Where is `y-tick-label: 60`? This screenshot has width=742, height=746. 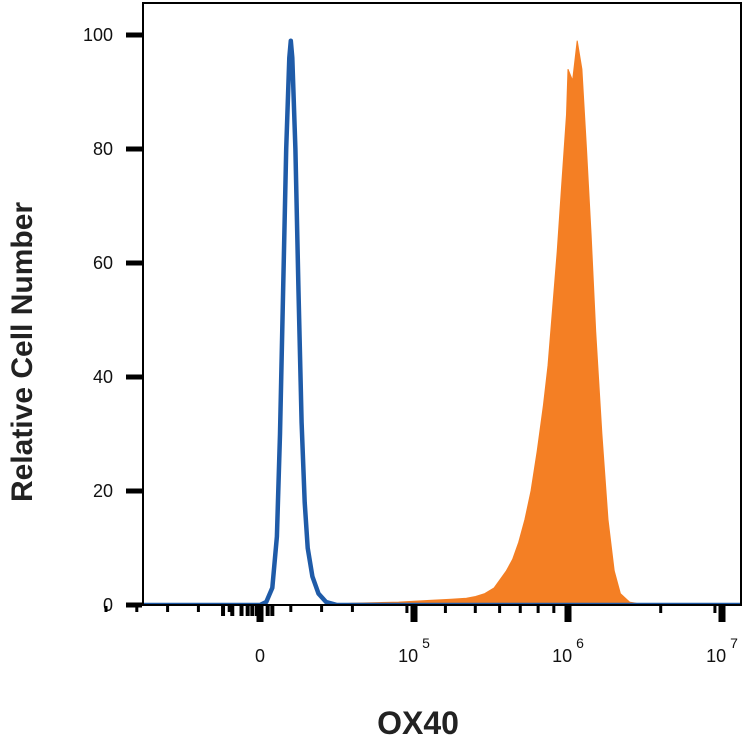
y-tick-label: 60 is located at coordinates (103, 263).